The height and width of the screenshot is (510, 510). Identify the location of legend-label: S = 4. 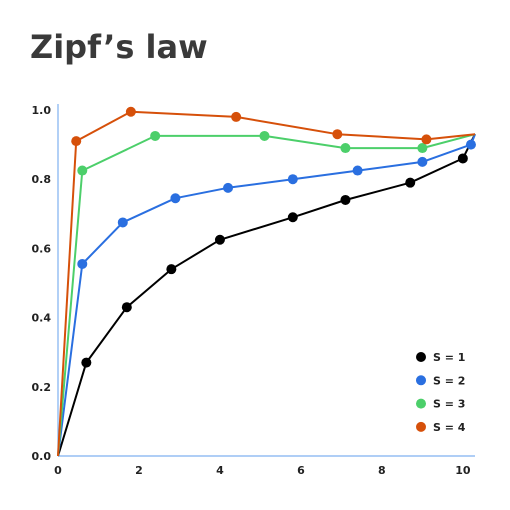
(449, 427).